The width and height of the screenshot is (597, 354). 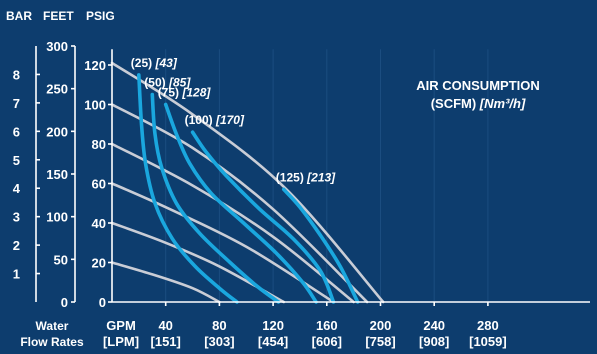 What do you see at coordinates (57, 174) in the screenshot?
I see `feet-tick-label: 150` at bounding box center [57, 174].